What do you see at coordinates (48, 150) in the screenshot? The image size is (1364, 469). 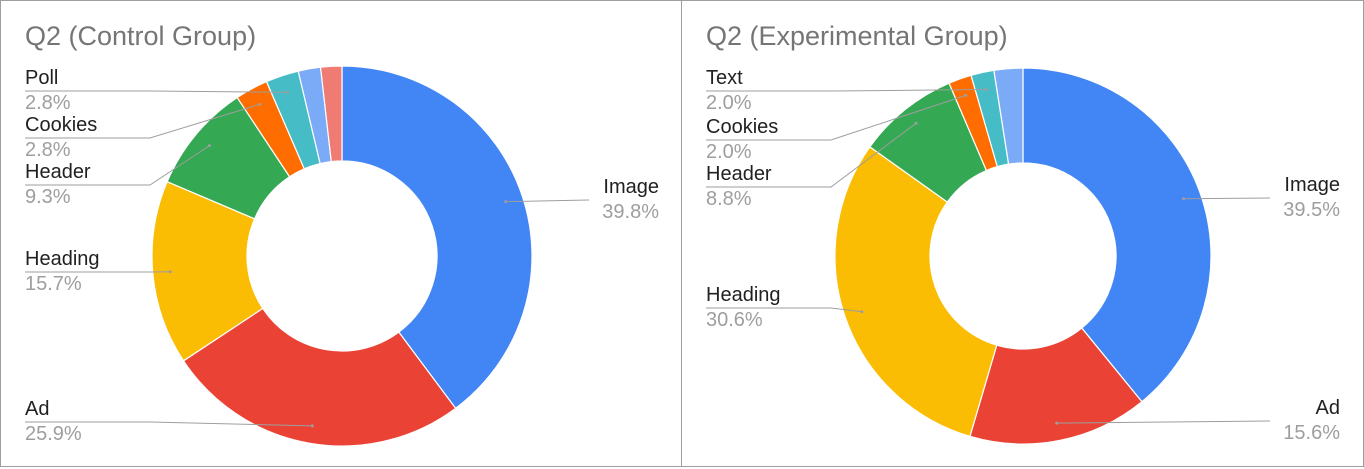 I see `slice-value-cookies: 2.8%` at bounding box center [48, 150].